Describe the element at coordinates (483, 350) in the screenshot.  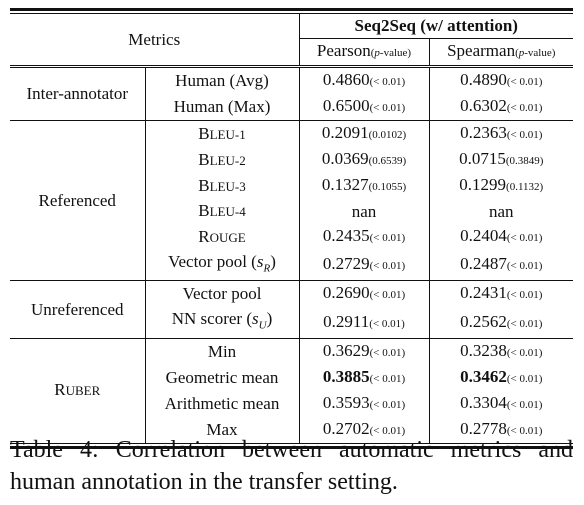
I see `spearman-cell-value: 0.3238` at that location.